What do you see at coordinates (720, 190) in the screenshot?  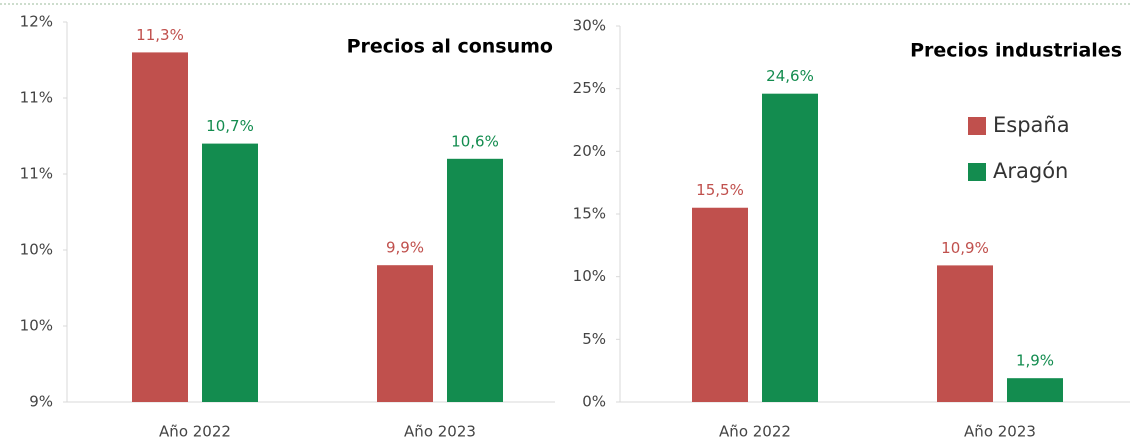 I see `value-label: 15,5%` at bounding box center [720, 190].